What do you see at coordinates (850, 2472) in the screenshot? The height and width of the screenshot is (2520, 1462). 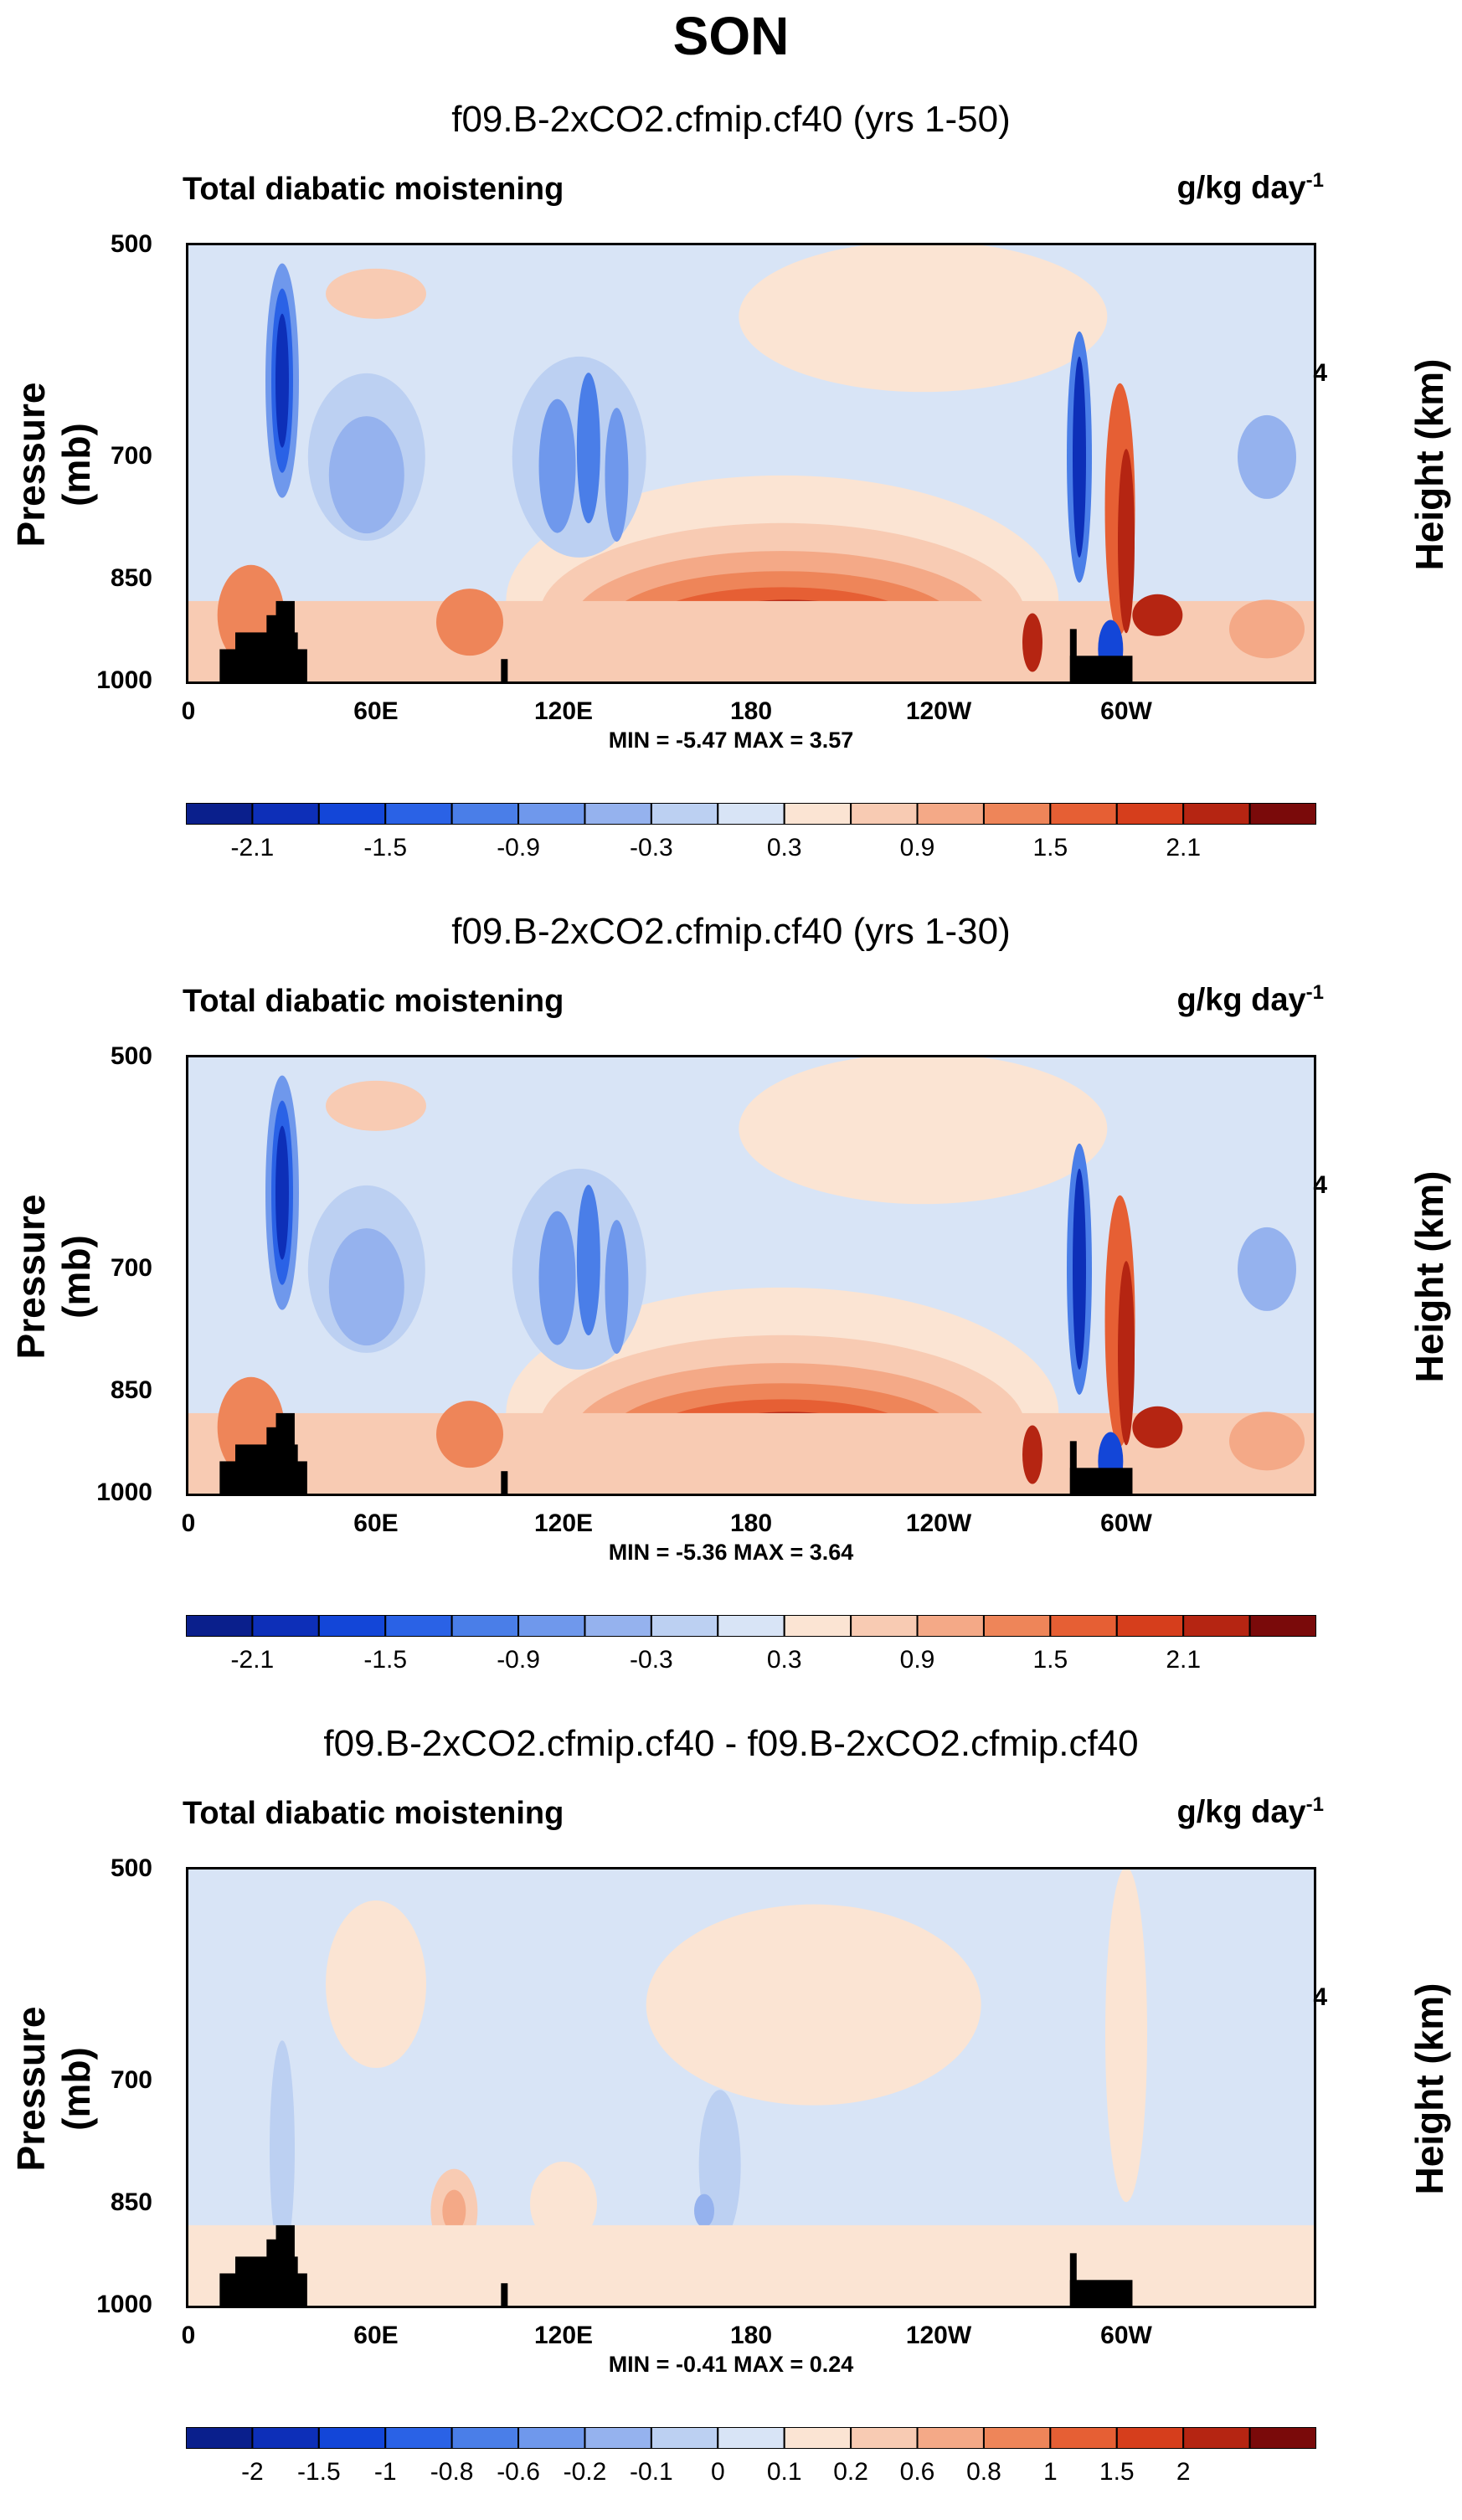 I see `colorbar-tick-label: 0.2` at bounding box center [850, 2472].